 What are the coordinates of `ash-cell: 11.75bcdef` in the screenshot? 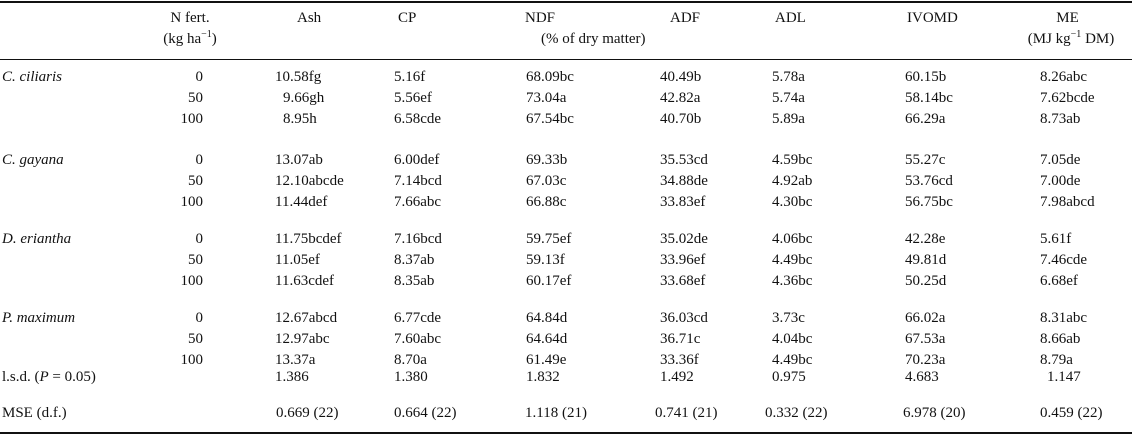 It's located at (308, 239).